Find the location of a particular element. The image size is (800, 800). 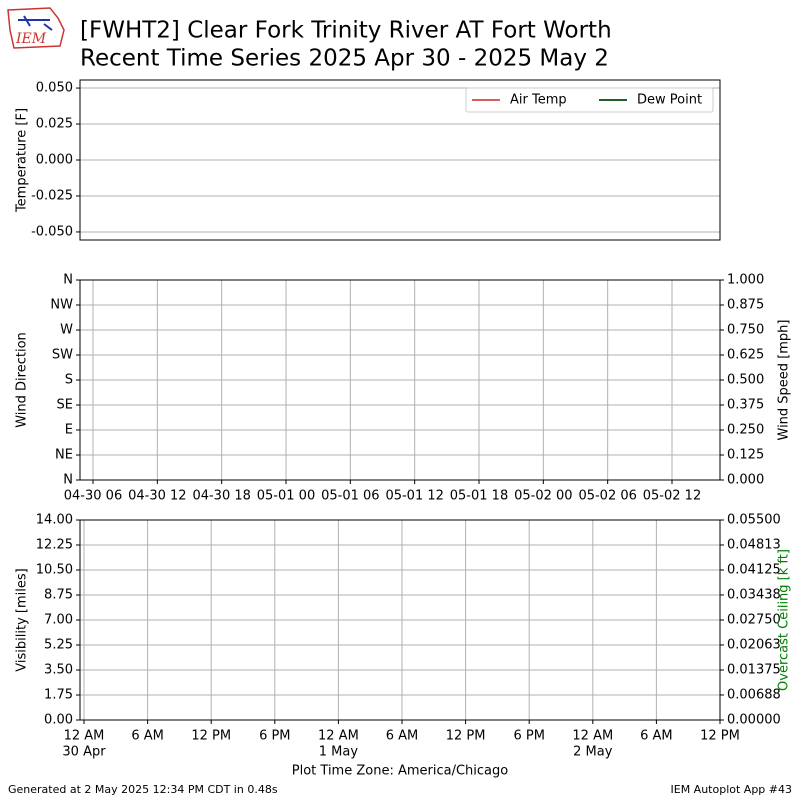

y-tick-label: 0.00 is located at coordinates (58, 720).